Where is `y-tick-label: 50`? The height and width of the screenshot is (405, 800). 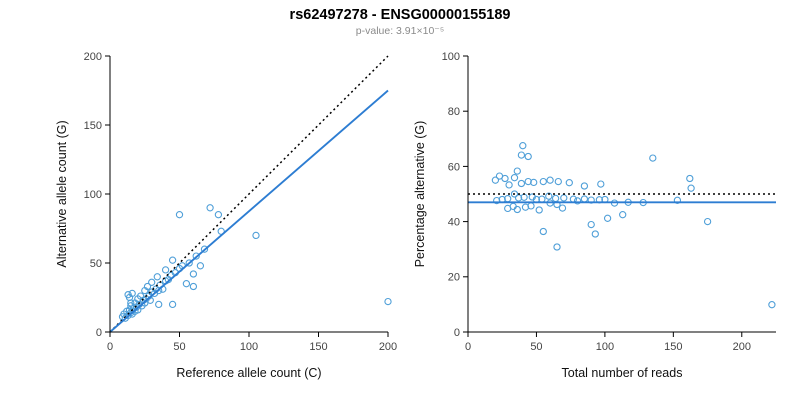 y-tick-label: 50 is located at coordinates (96, 264).